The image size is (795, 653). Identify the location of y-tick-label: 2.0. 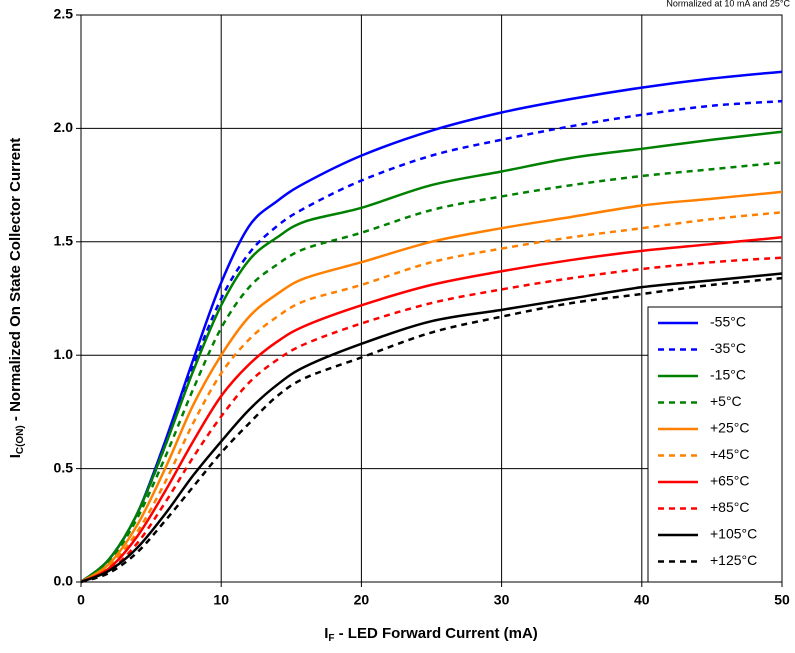
(64, 127).